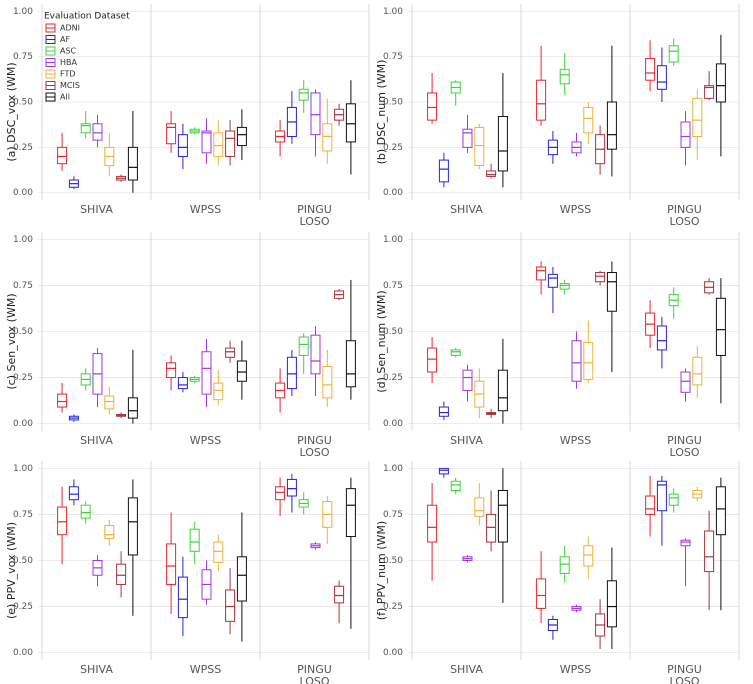  What do you see at coordinates (65, 39) in the screenshot?
I see `legend-label: AF` at bounding box center [65, 39].